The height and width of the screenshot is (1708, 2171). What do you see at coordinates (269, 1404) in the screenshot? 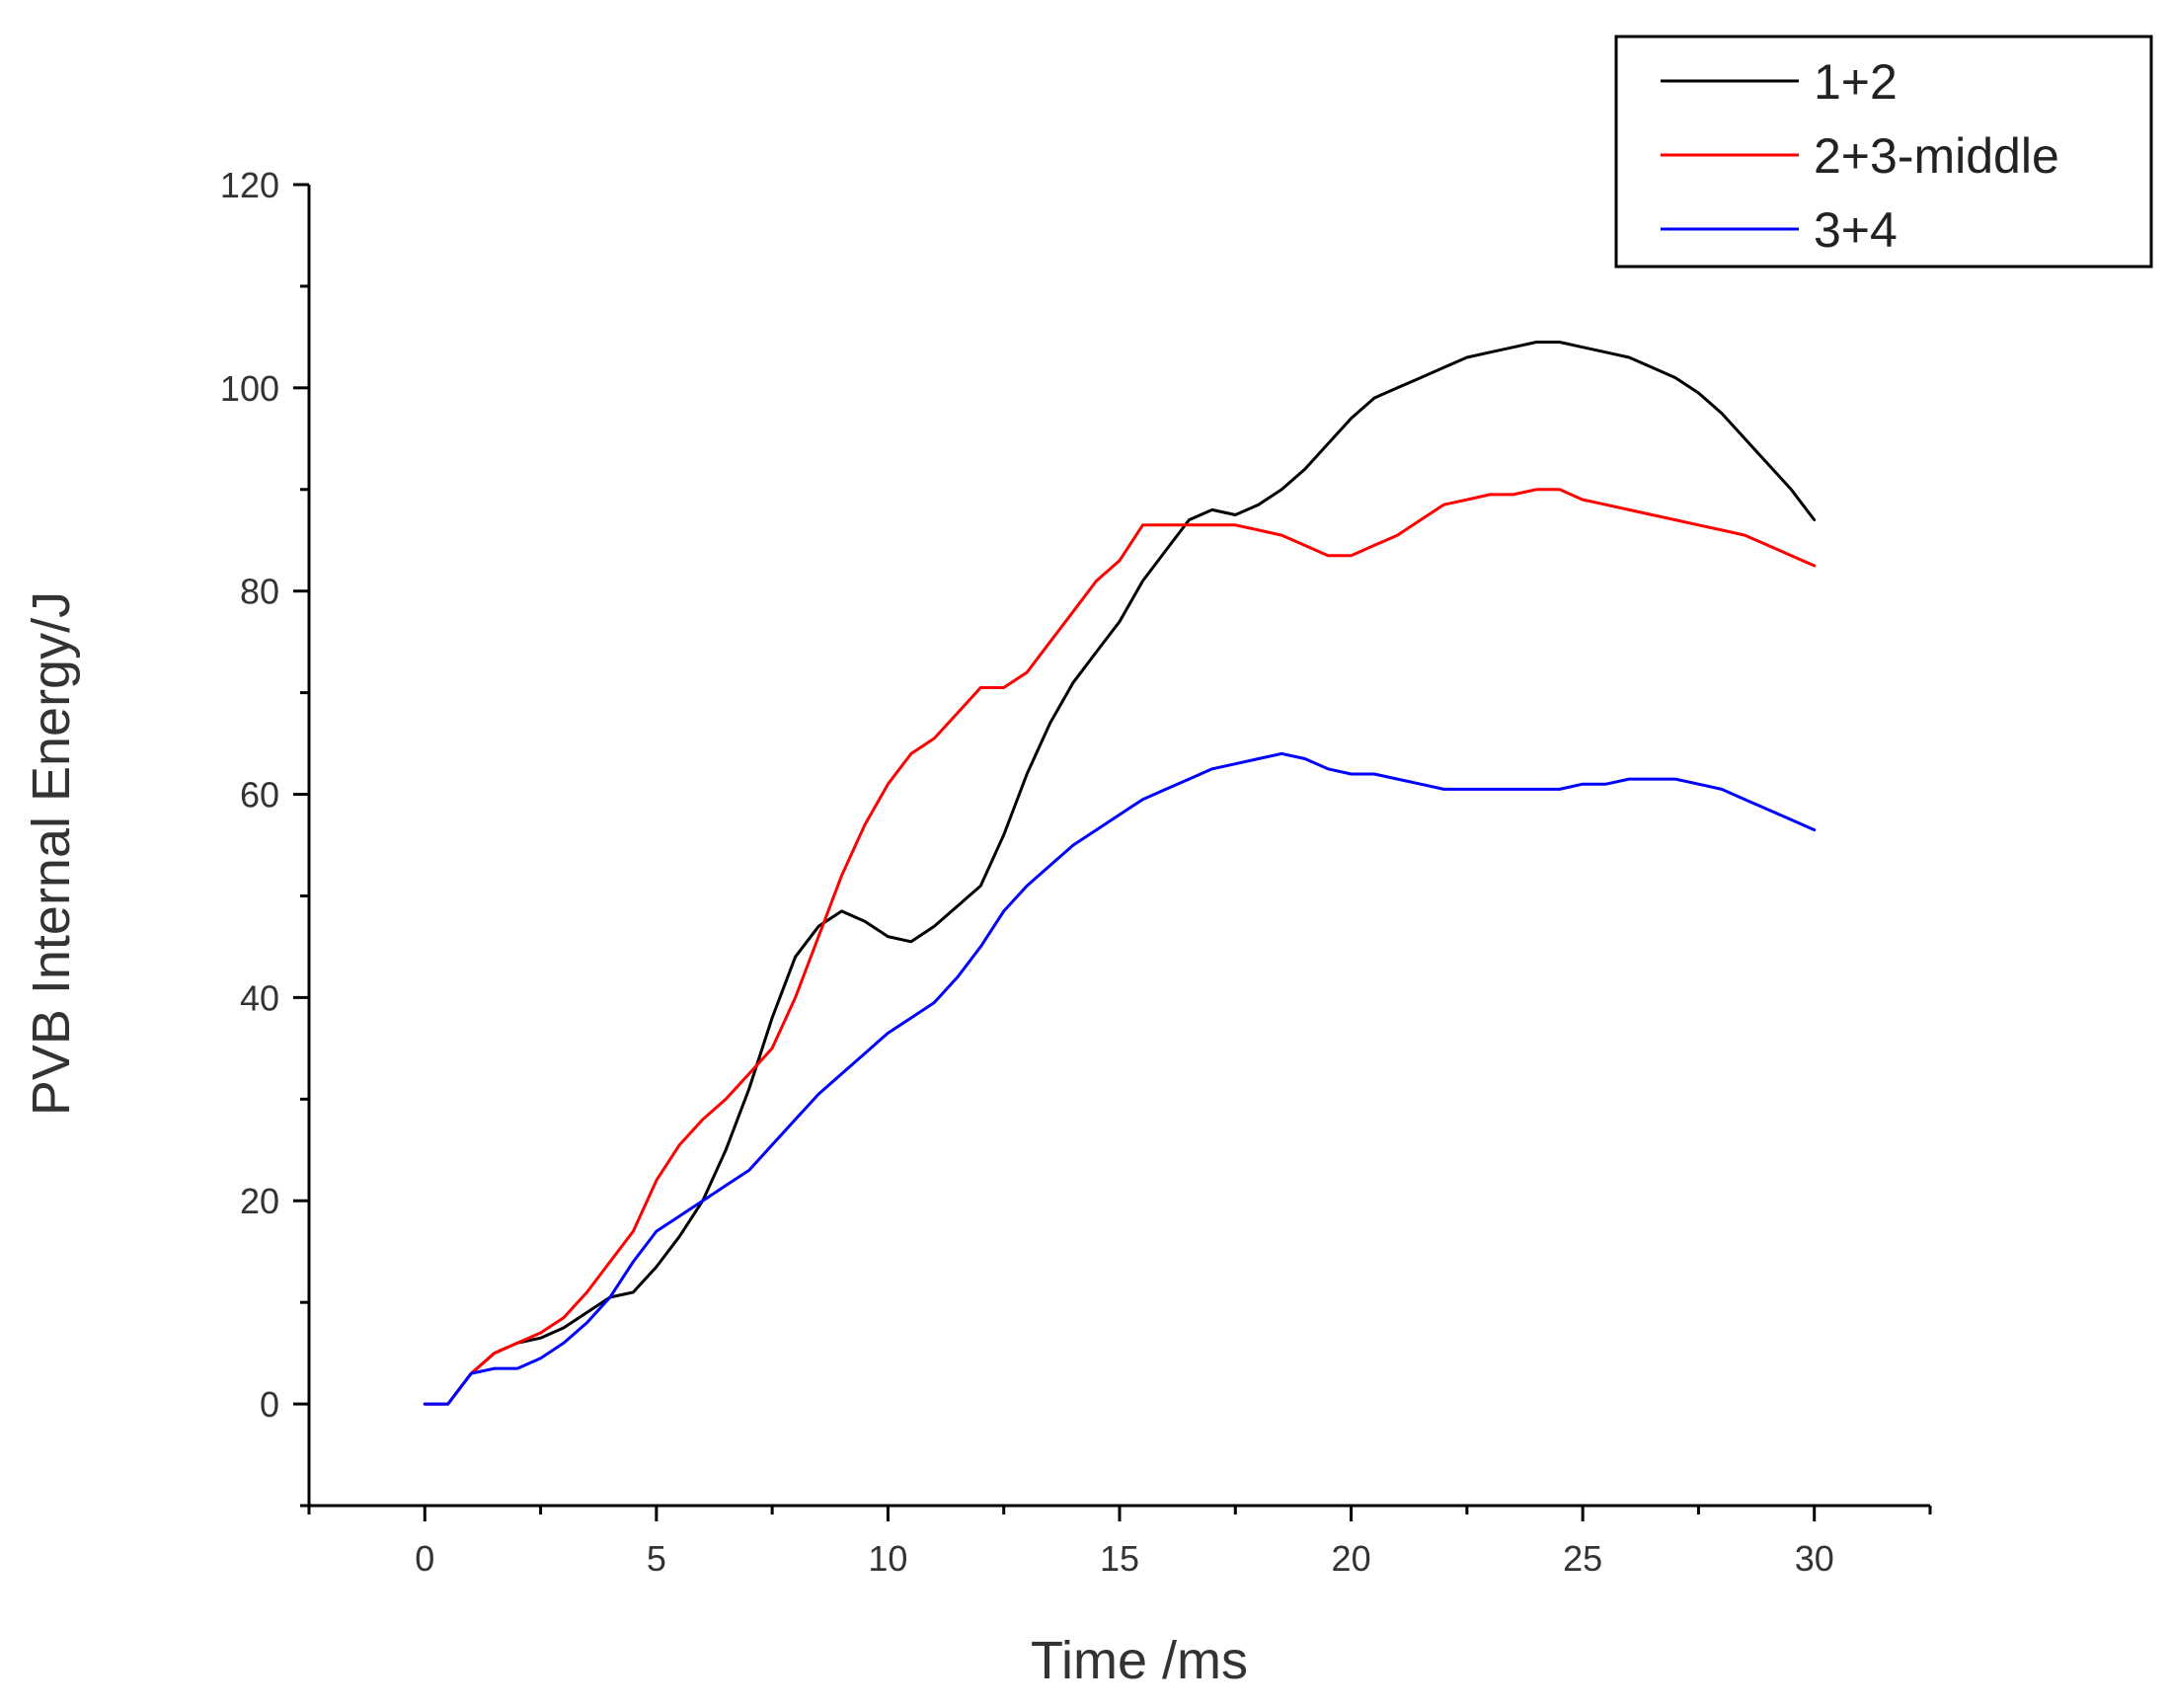
I see `y-tick-label: 0` at bounding box center [269, 1404].